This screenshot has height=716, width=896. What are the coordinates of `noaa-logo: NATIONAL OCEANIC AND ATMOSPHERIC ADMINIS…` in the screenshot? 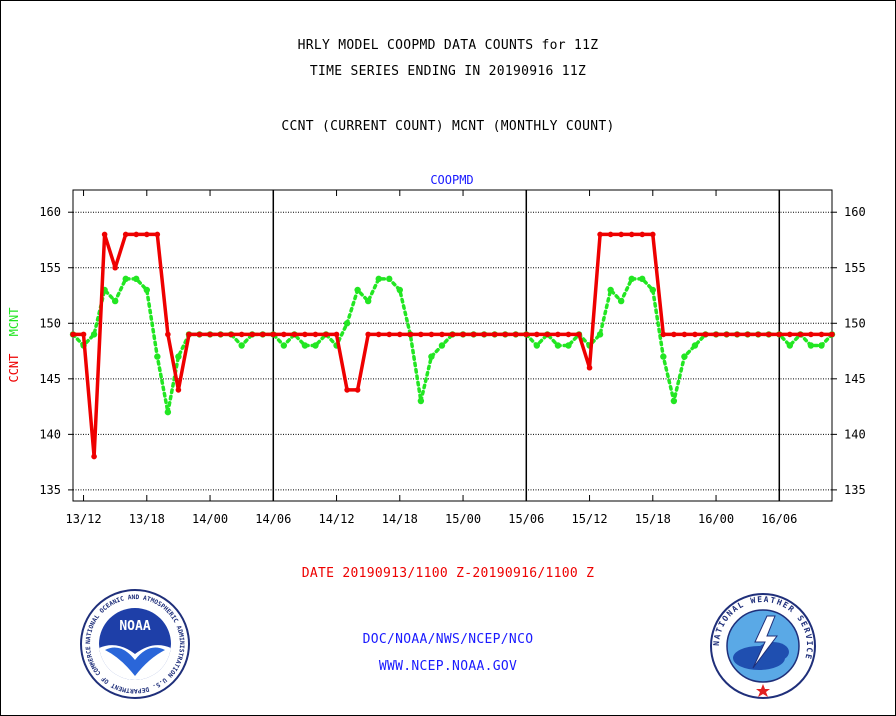 It's located at (135, 644).